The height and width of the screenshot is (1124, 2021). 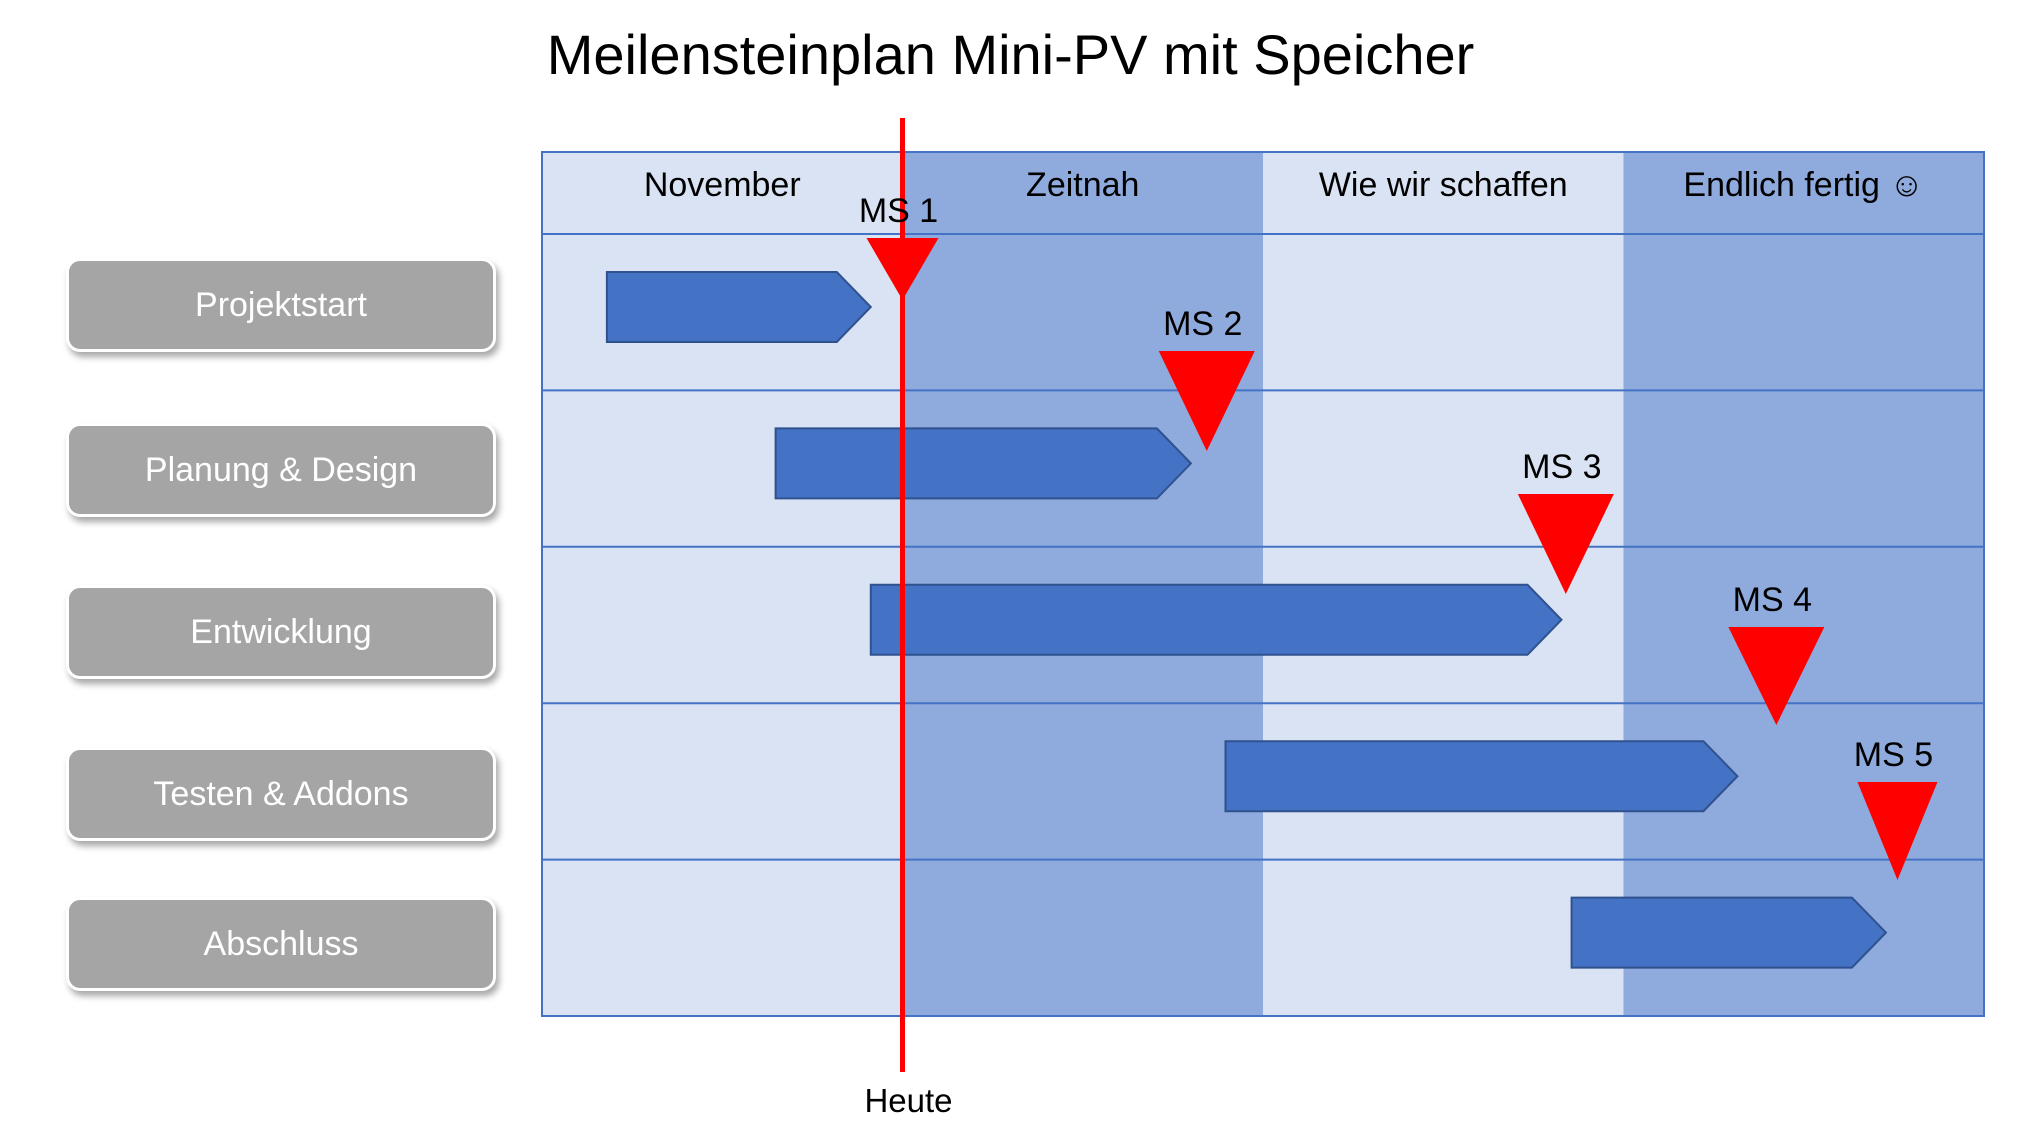 I want to click on column-header: Zeitnah, so click(x=1082, y=185).